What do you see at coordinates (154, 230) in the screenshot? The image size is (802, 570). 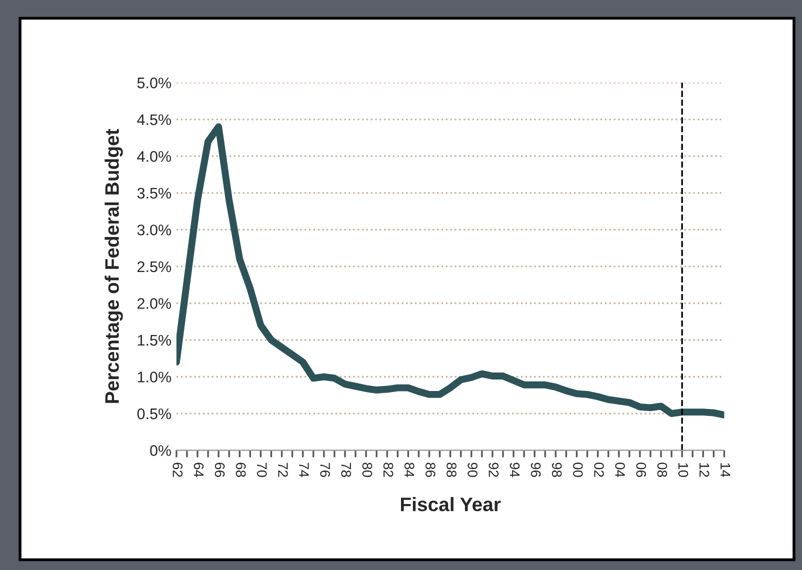 I see `y-tick-label: 3.0%` at bounding box center [154, 230].